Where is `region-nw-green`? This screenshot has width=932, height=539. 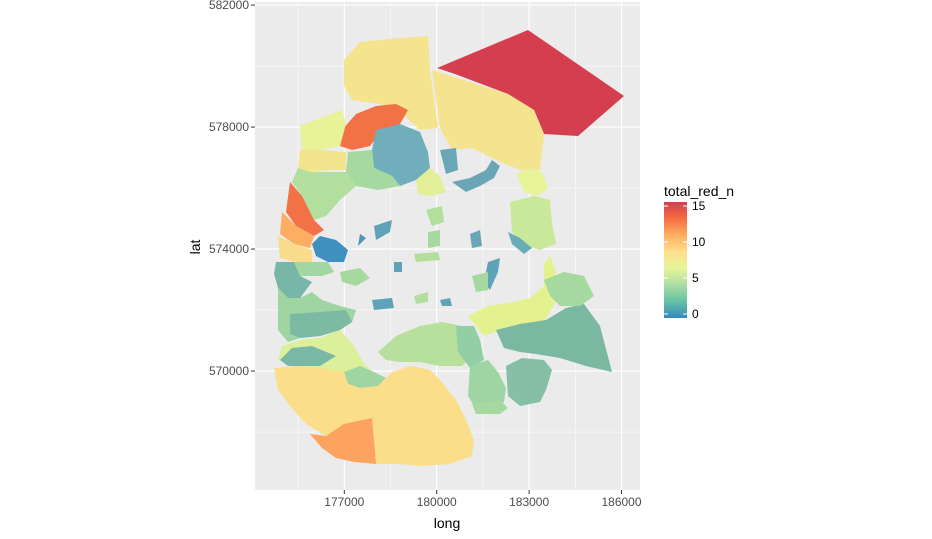
region-nw-green is located at coordinates (324, 194).